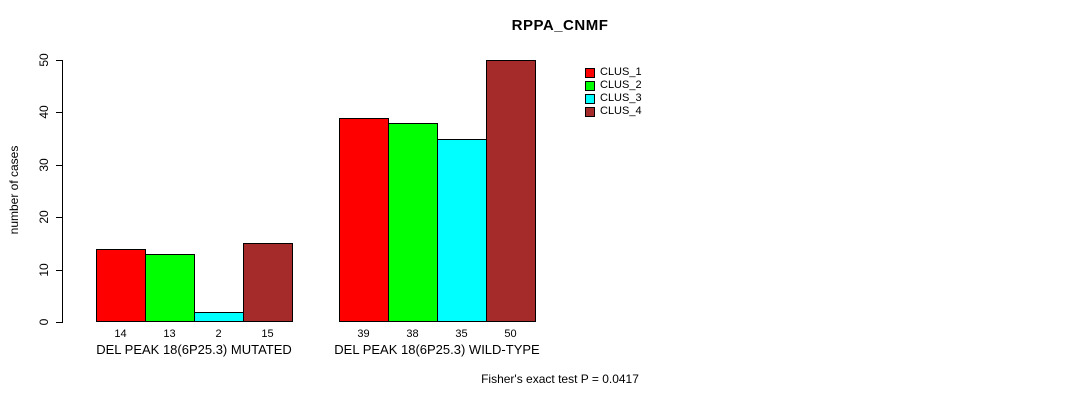 This screenshot has width=1090, height=400. What do you see at coordinates (194, 349) in the screenshot?
I see `category-label: DEL PEAK 18(6P25.3) MUTATED` at bounding box center [194, 349].